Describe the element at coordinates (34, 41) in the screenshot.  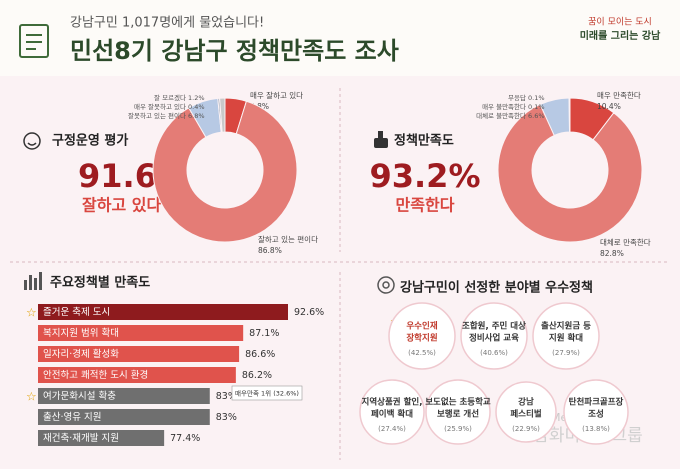
I see `header-icon` at that location.